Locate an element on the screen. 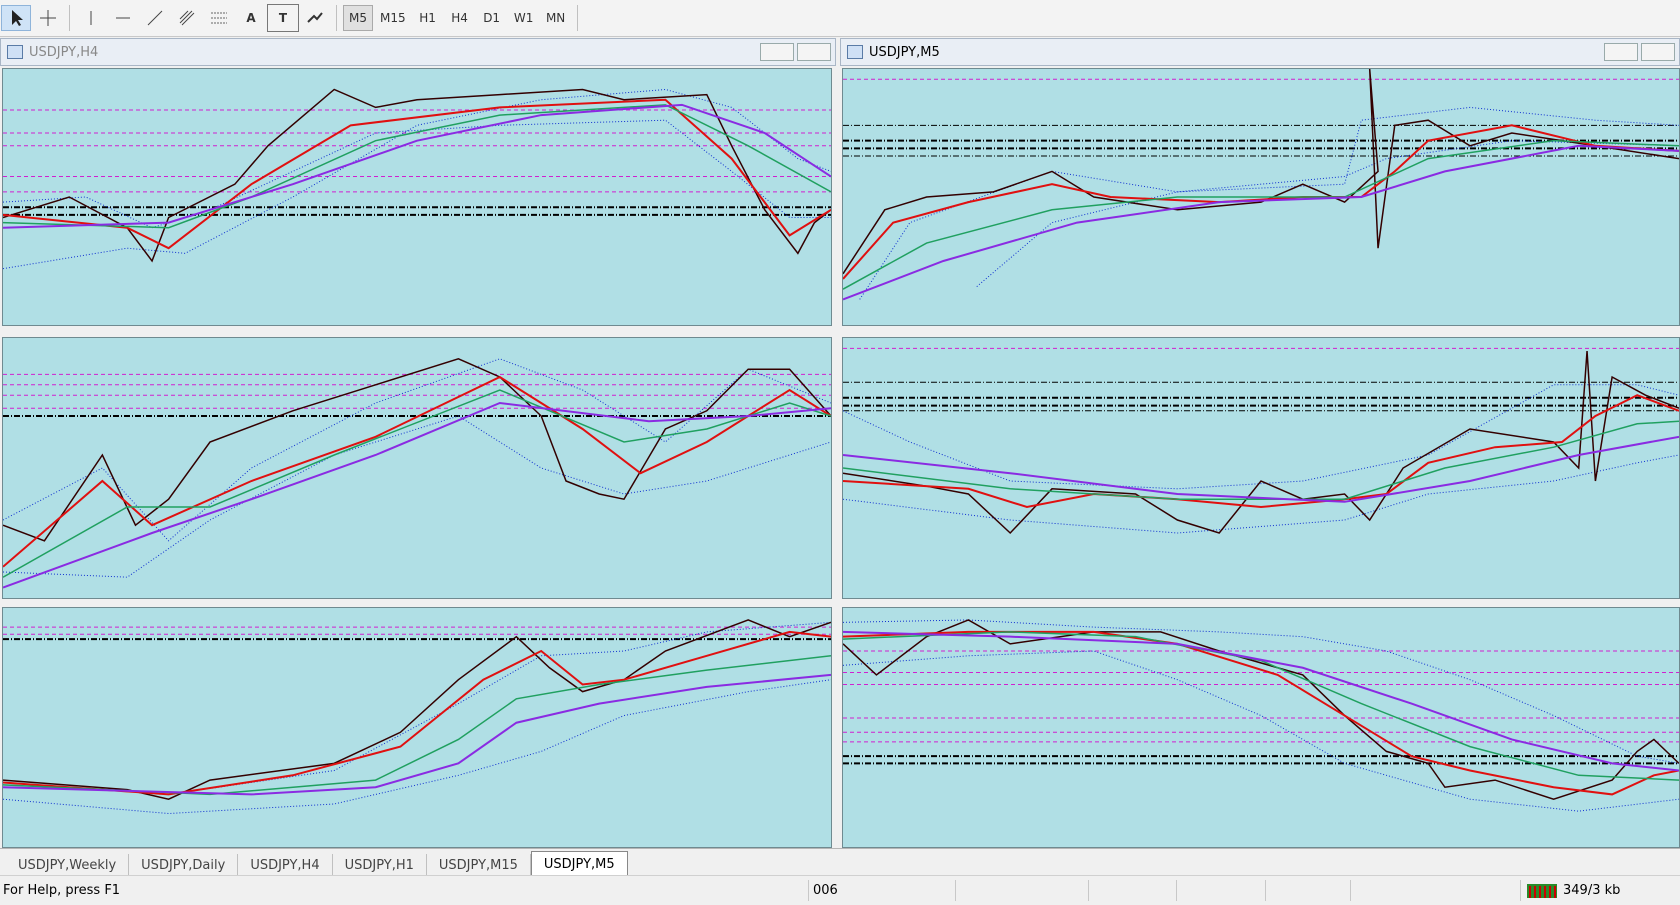 The height and width of the screenshot is (905, 1680). chart-tab: USDJPY,H1 is located at coordinates (380, 865).